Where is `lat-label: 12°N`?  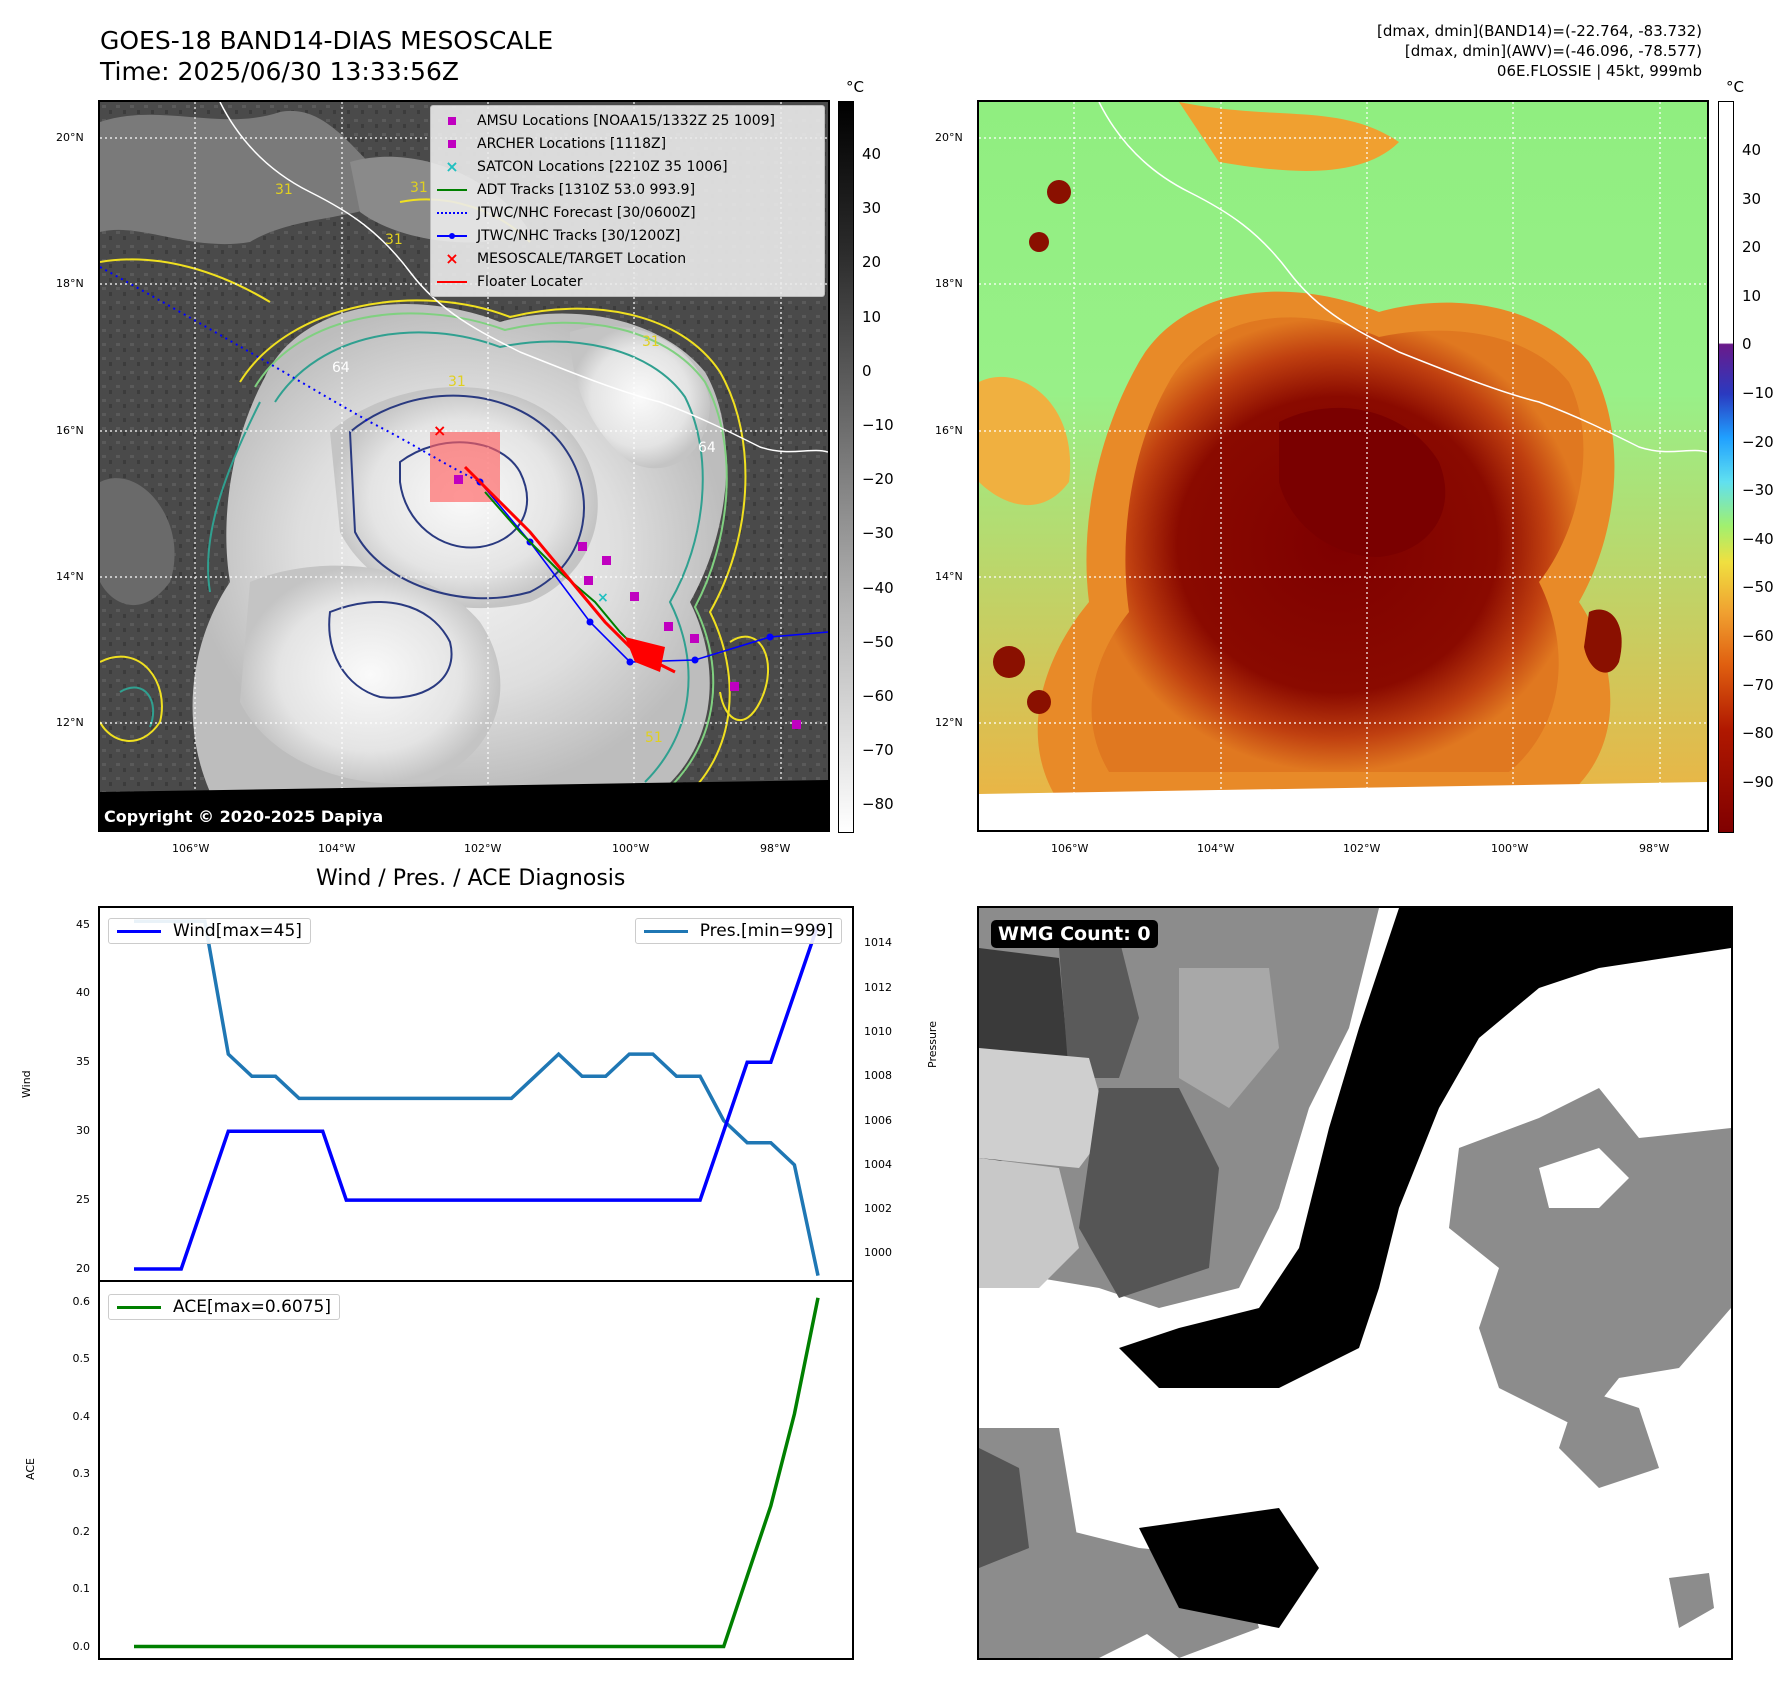
lat-label: 12°N is located at coordinates (949, 722).